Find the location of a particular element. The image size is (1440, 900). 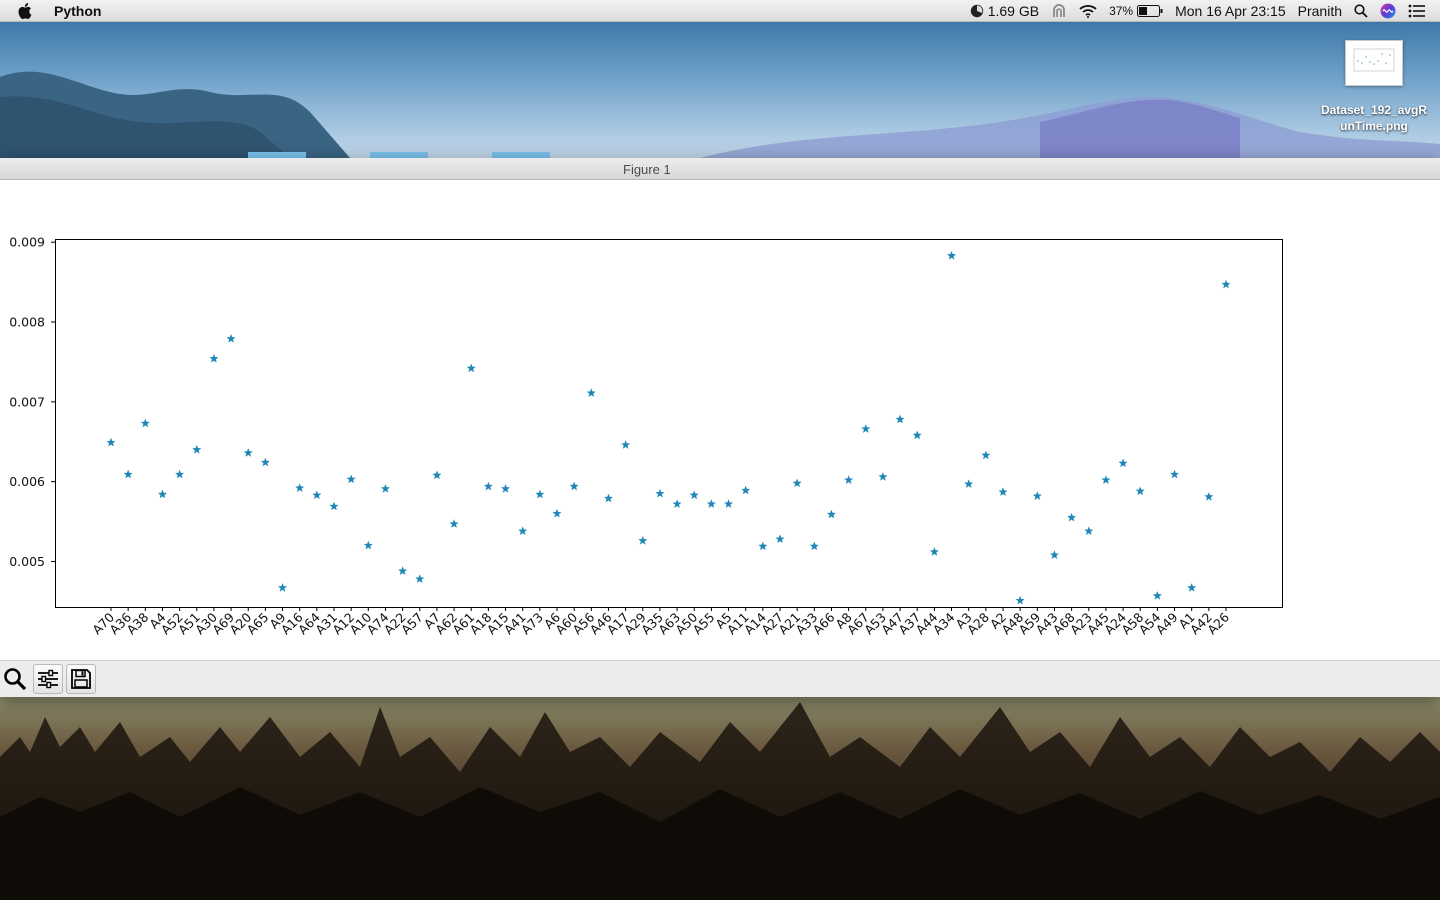

save-figure-icon is located at coordinates (81, 679).